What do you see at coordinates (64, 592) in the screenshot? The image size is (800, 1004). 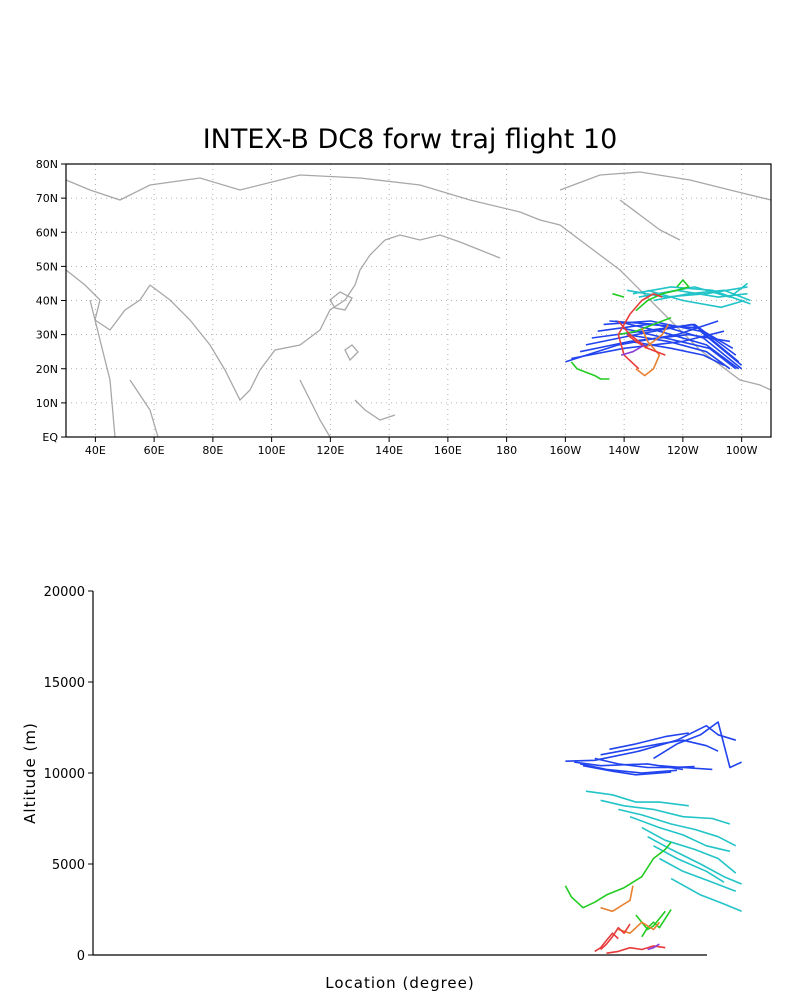 I see `altitude-y-tick-label: 20000` at bounding box center [64, 592].